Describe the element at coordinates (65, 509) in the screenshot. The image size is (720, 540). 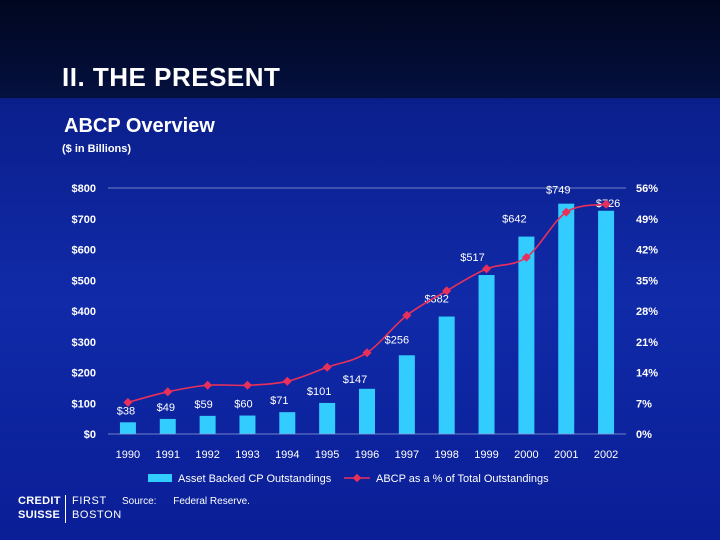
I see `logo-separator` at that location.